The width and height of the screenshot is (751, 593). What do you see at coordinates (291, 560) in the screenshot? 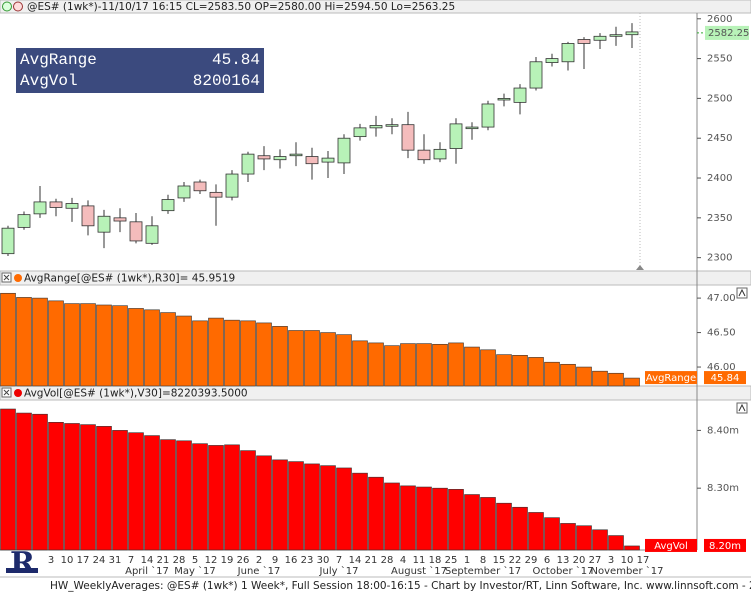
I see `x-tick-label: 16` at bounding box center [291, 560].